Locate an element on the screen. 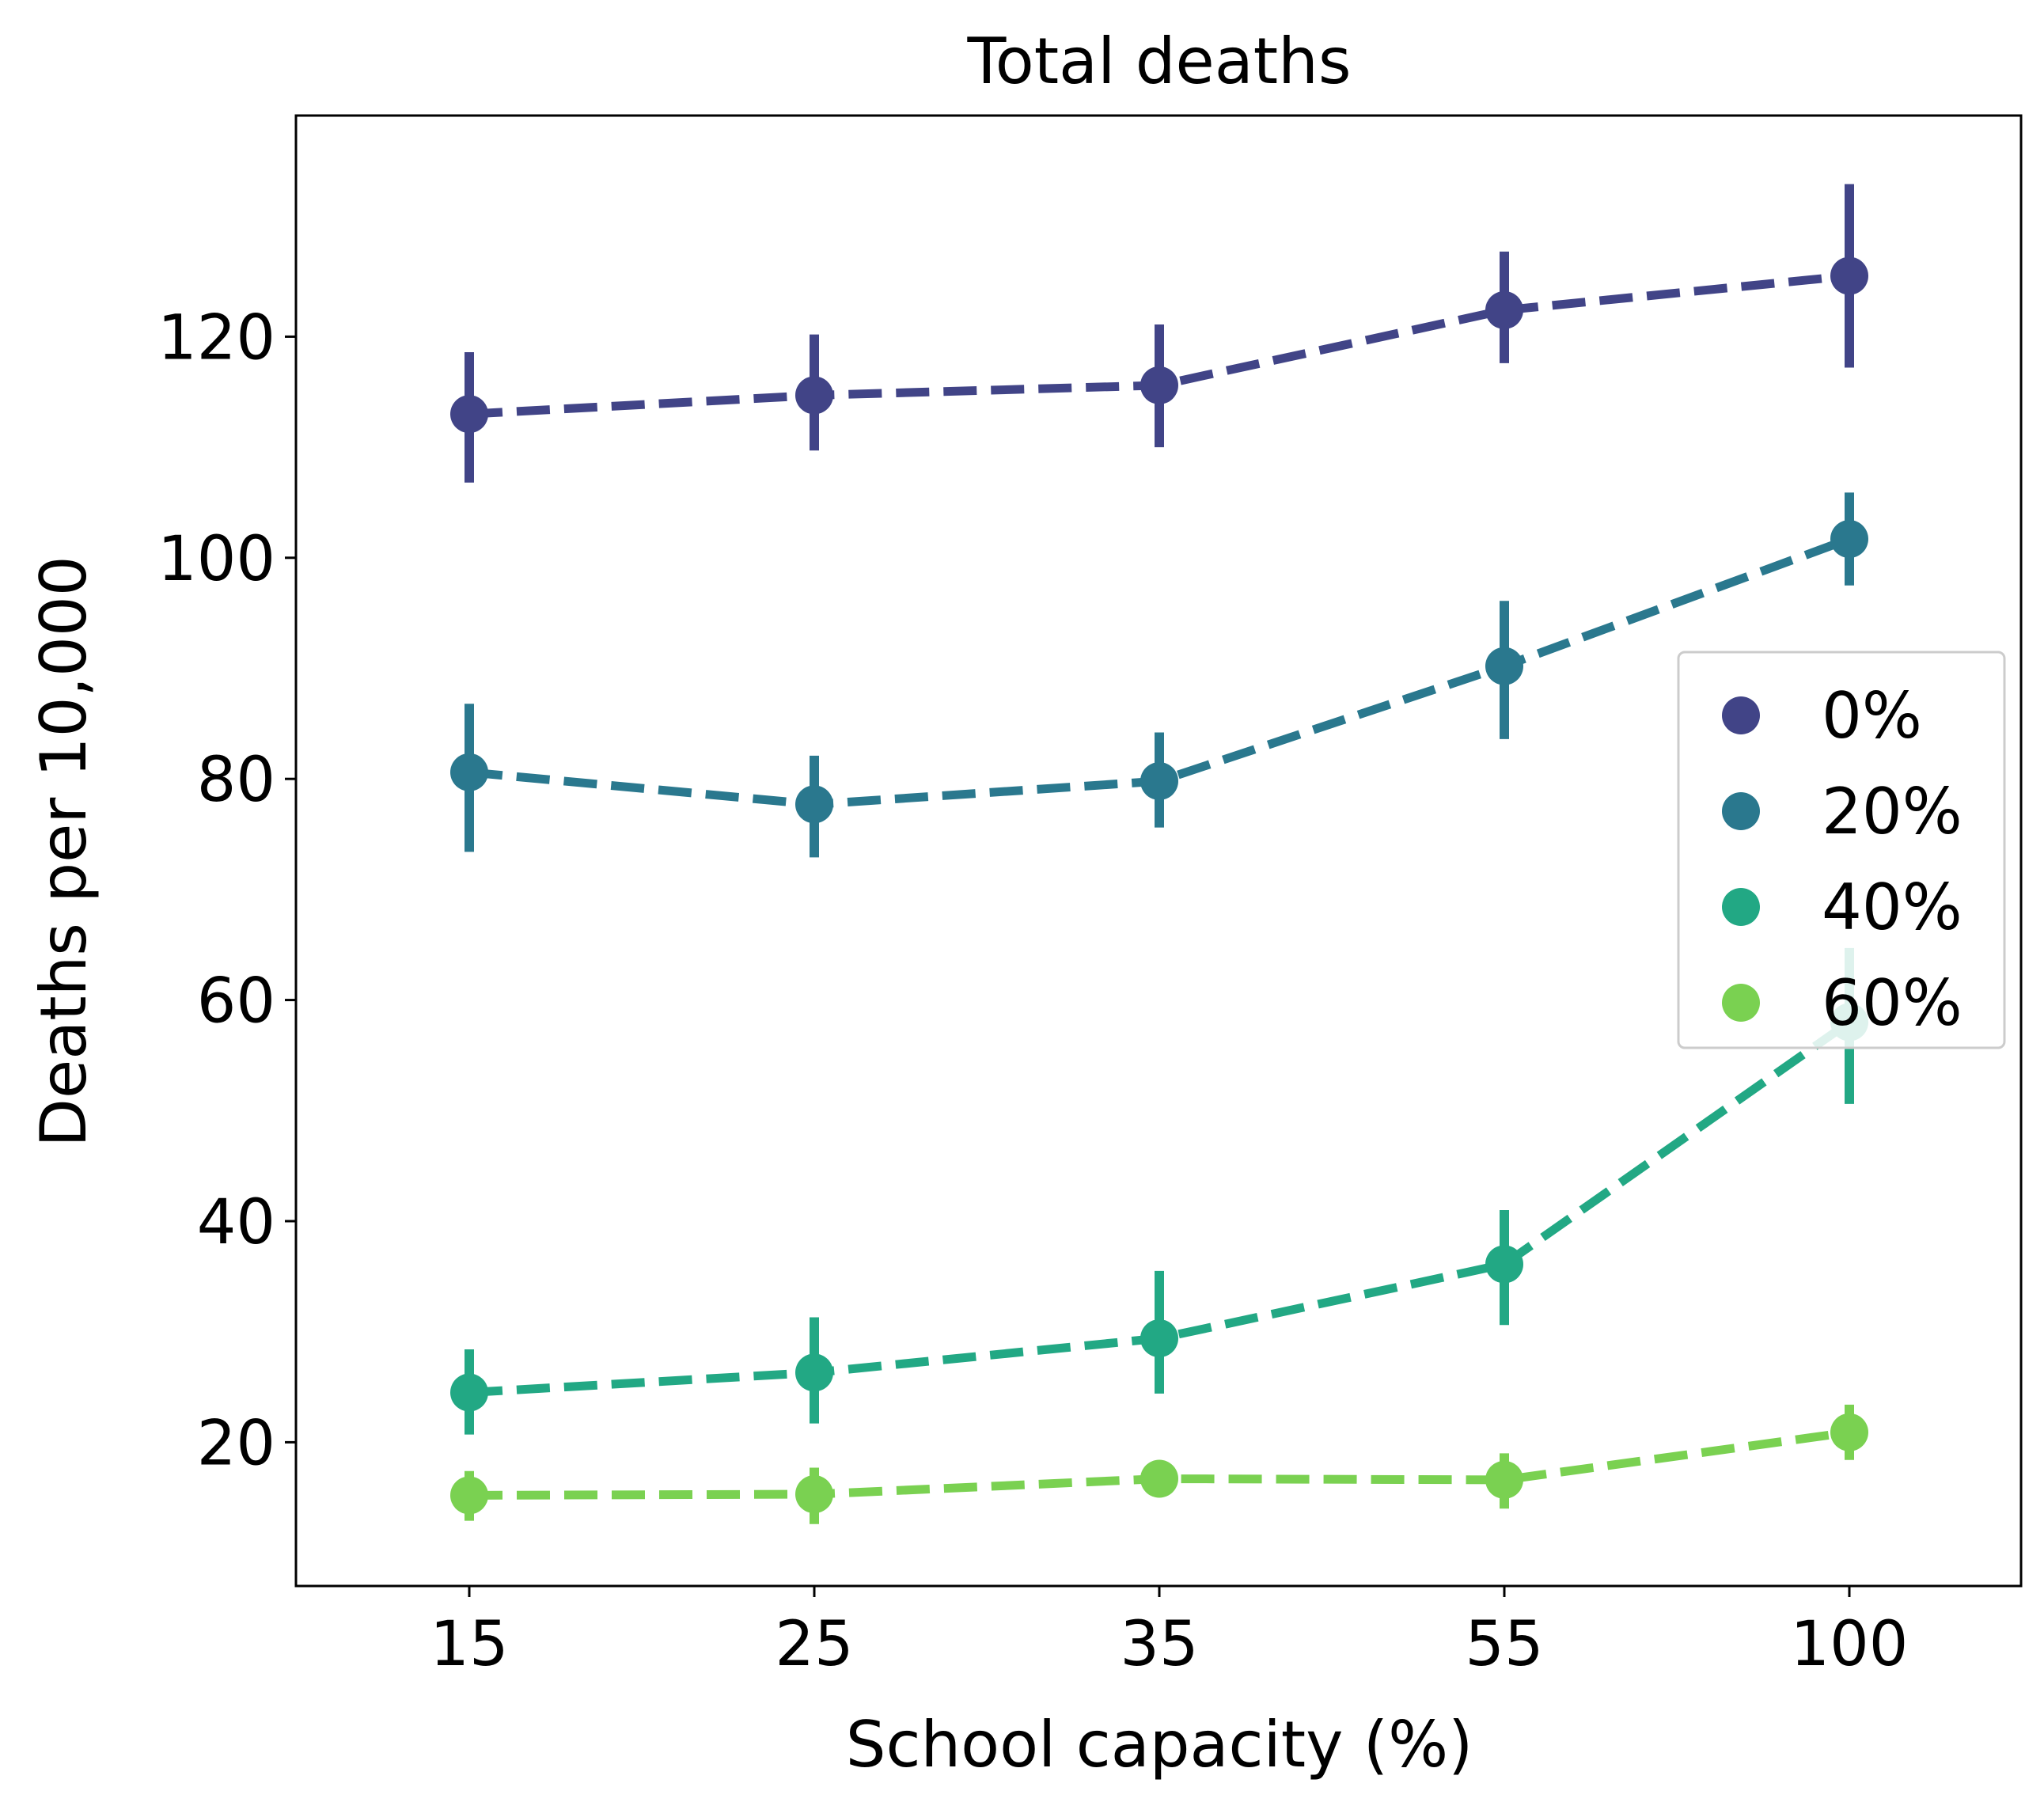 The image size is (2044, 1806). y-tick-label: 80 is located at coordinates (236, 780).